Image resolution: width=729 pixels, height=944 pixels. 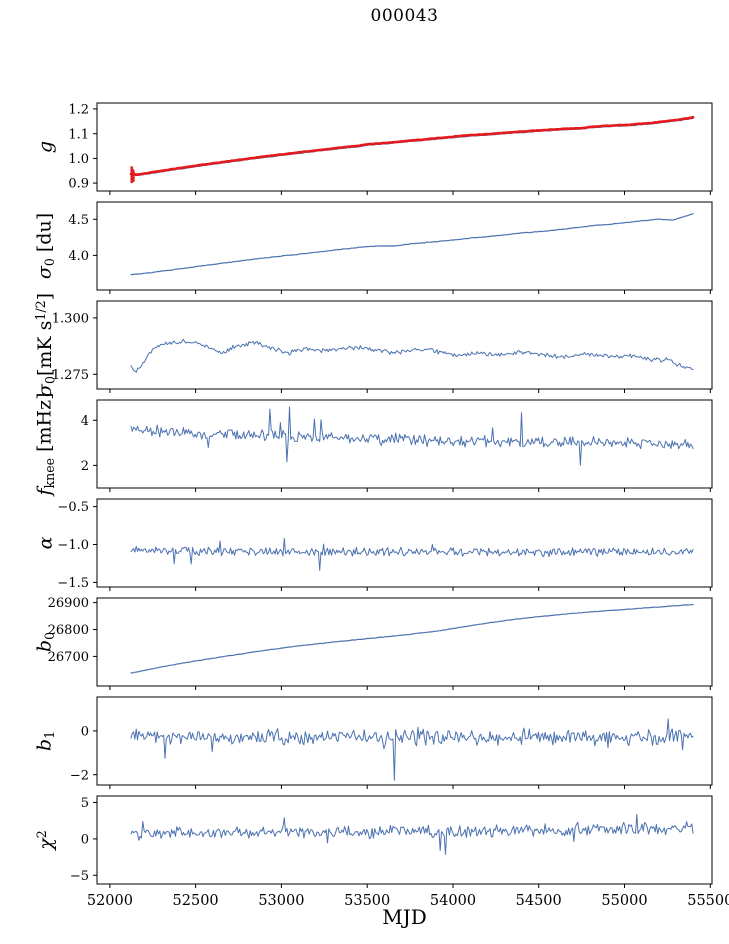 I want to click on series-group-sigma0-mks, so click(x=412, y=355).